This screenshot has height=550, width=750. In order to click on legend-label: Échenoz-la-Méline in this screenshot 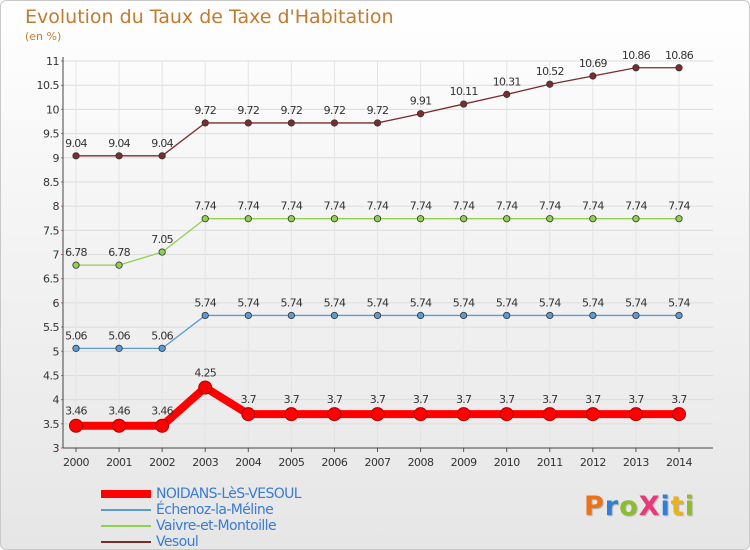, I will do `click(215, 510)`.